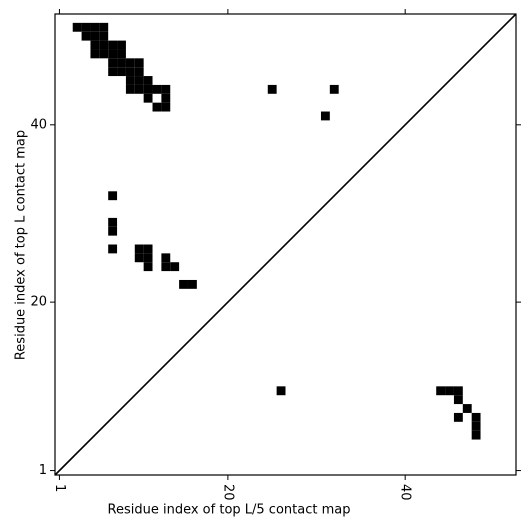  I want to click on x-tick-label: 1, so click(59, 488).